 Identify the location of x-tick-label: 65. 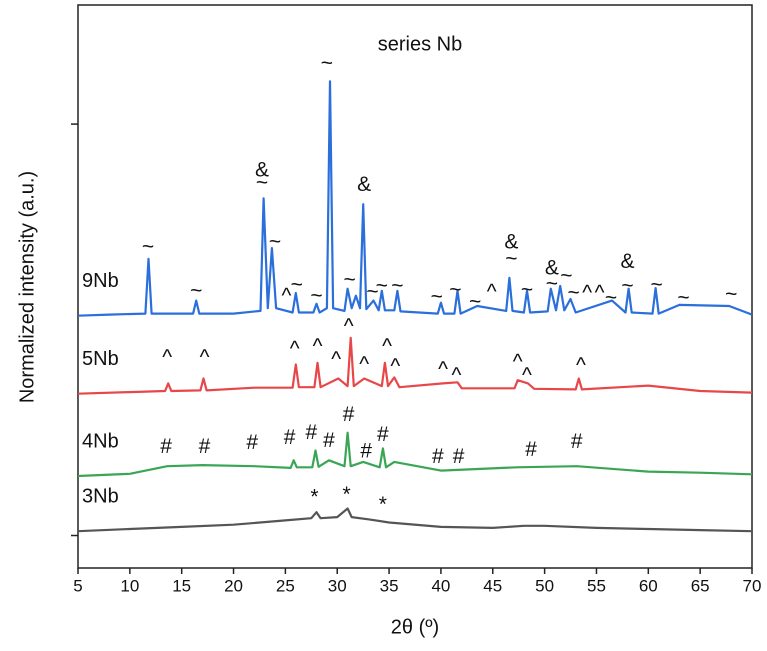
(700, 585).